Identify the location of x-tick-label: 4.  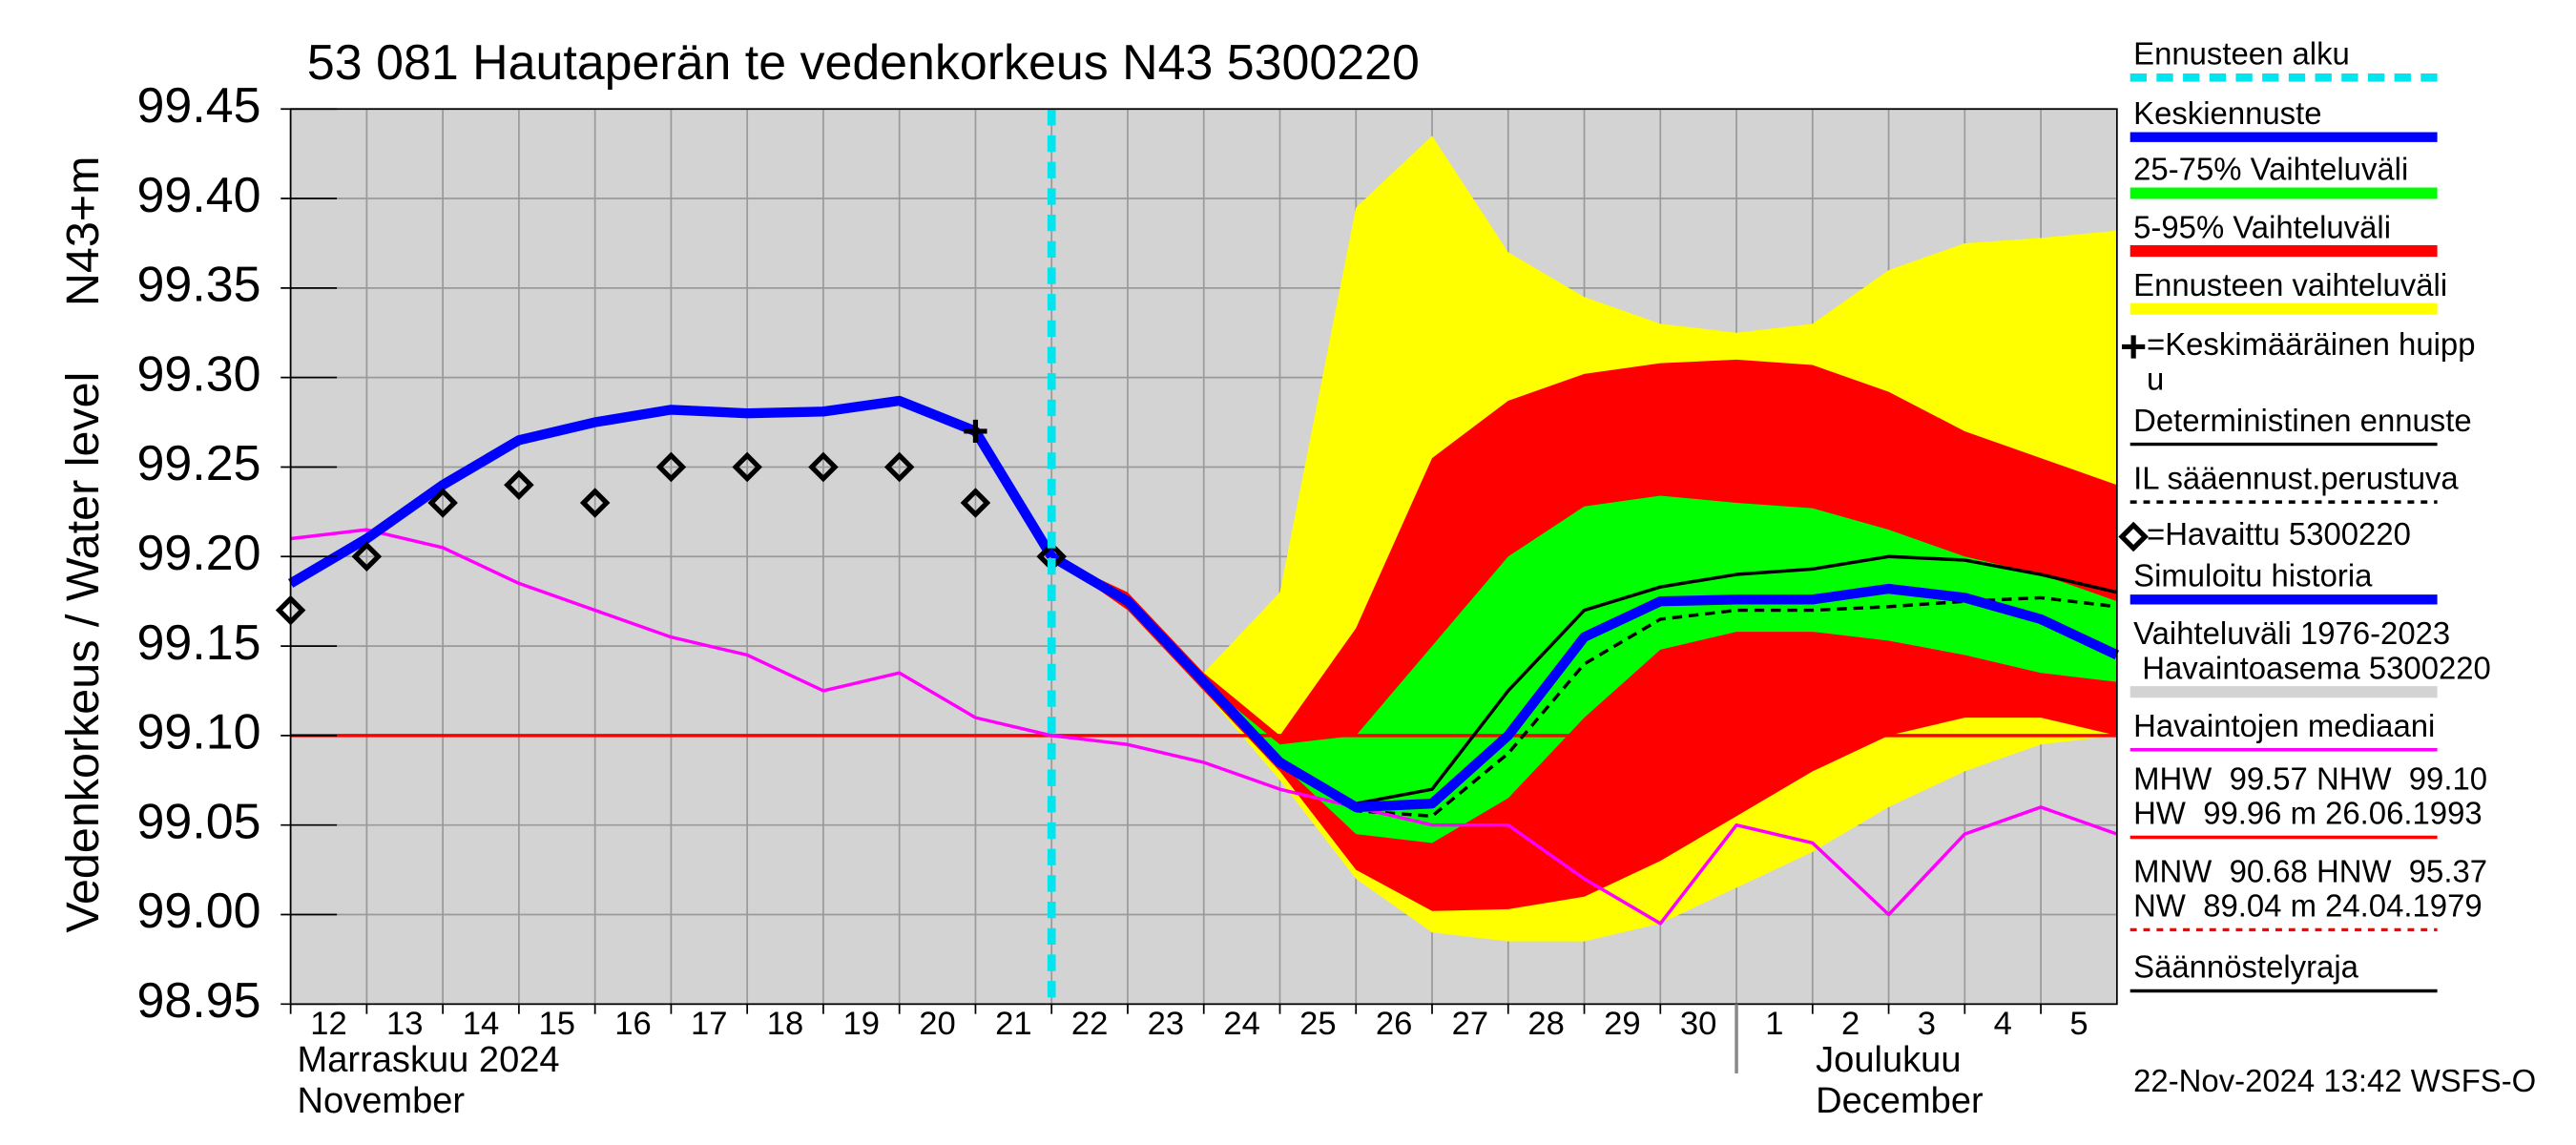
(2003, 1024).